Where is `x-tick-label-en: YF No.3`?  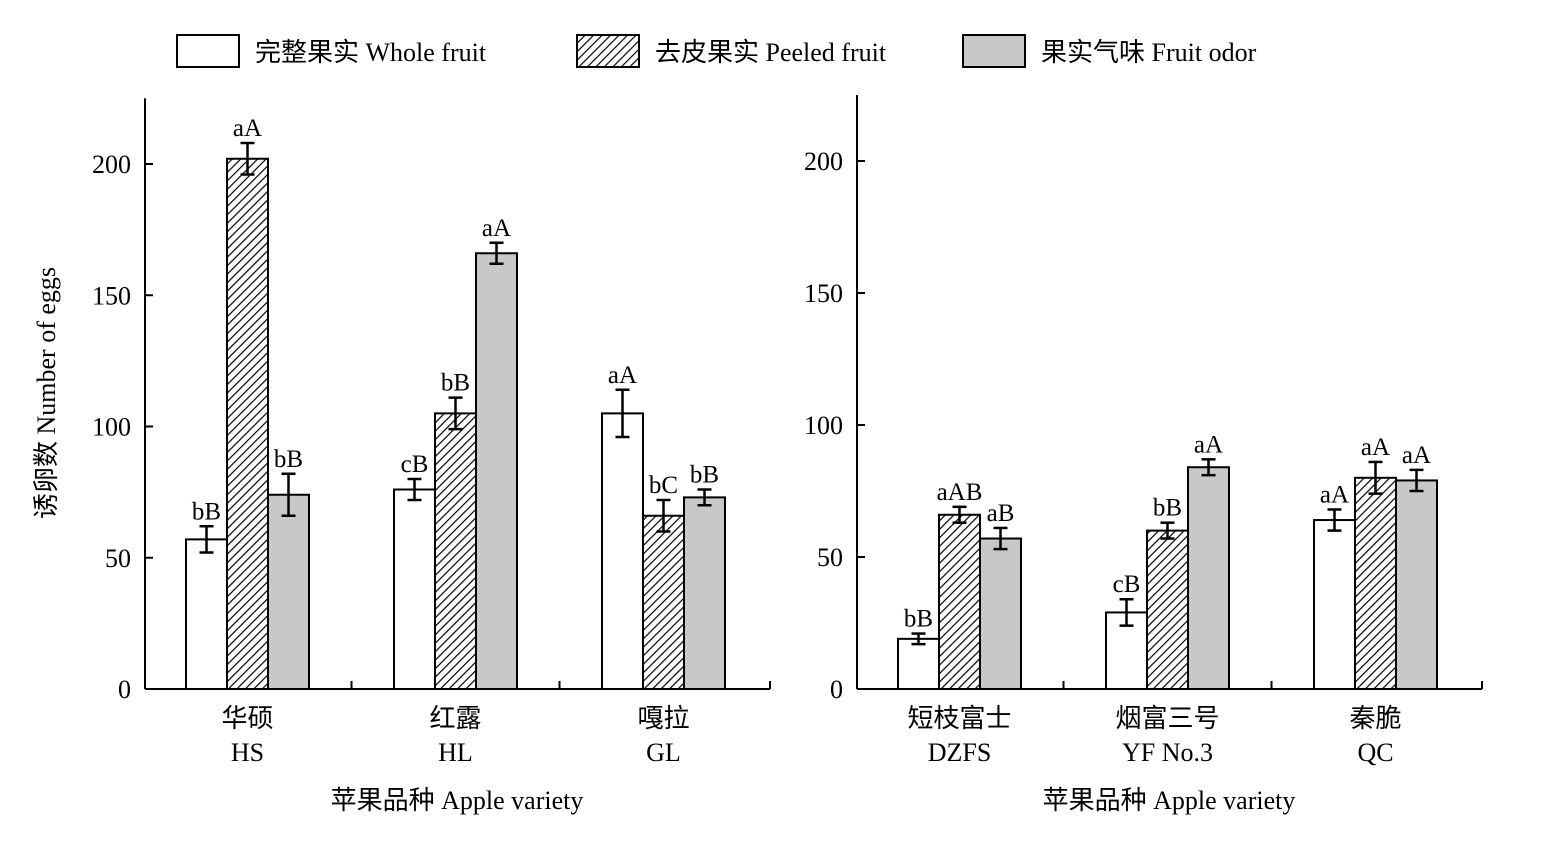
x-tick-label-en: YF No.3 is located at coordinates (1167, 752).